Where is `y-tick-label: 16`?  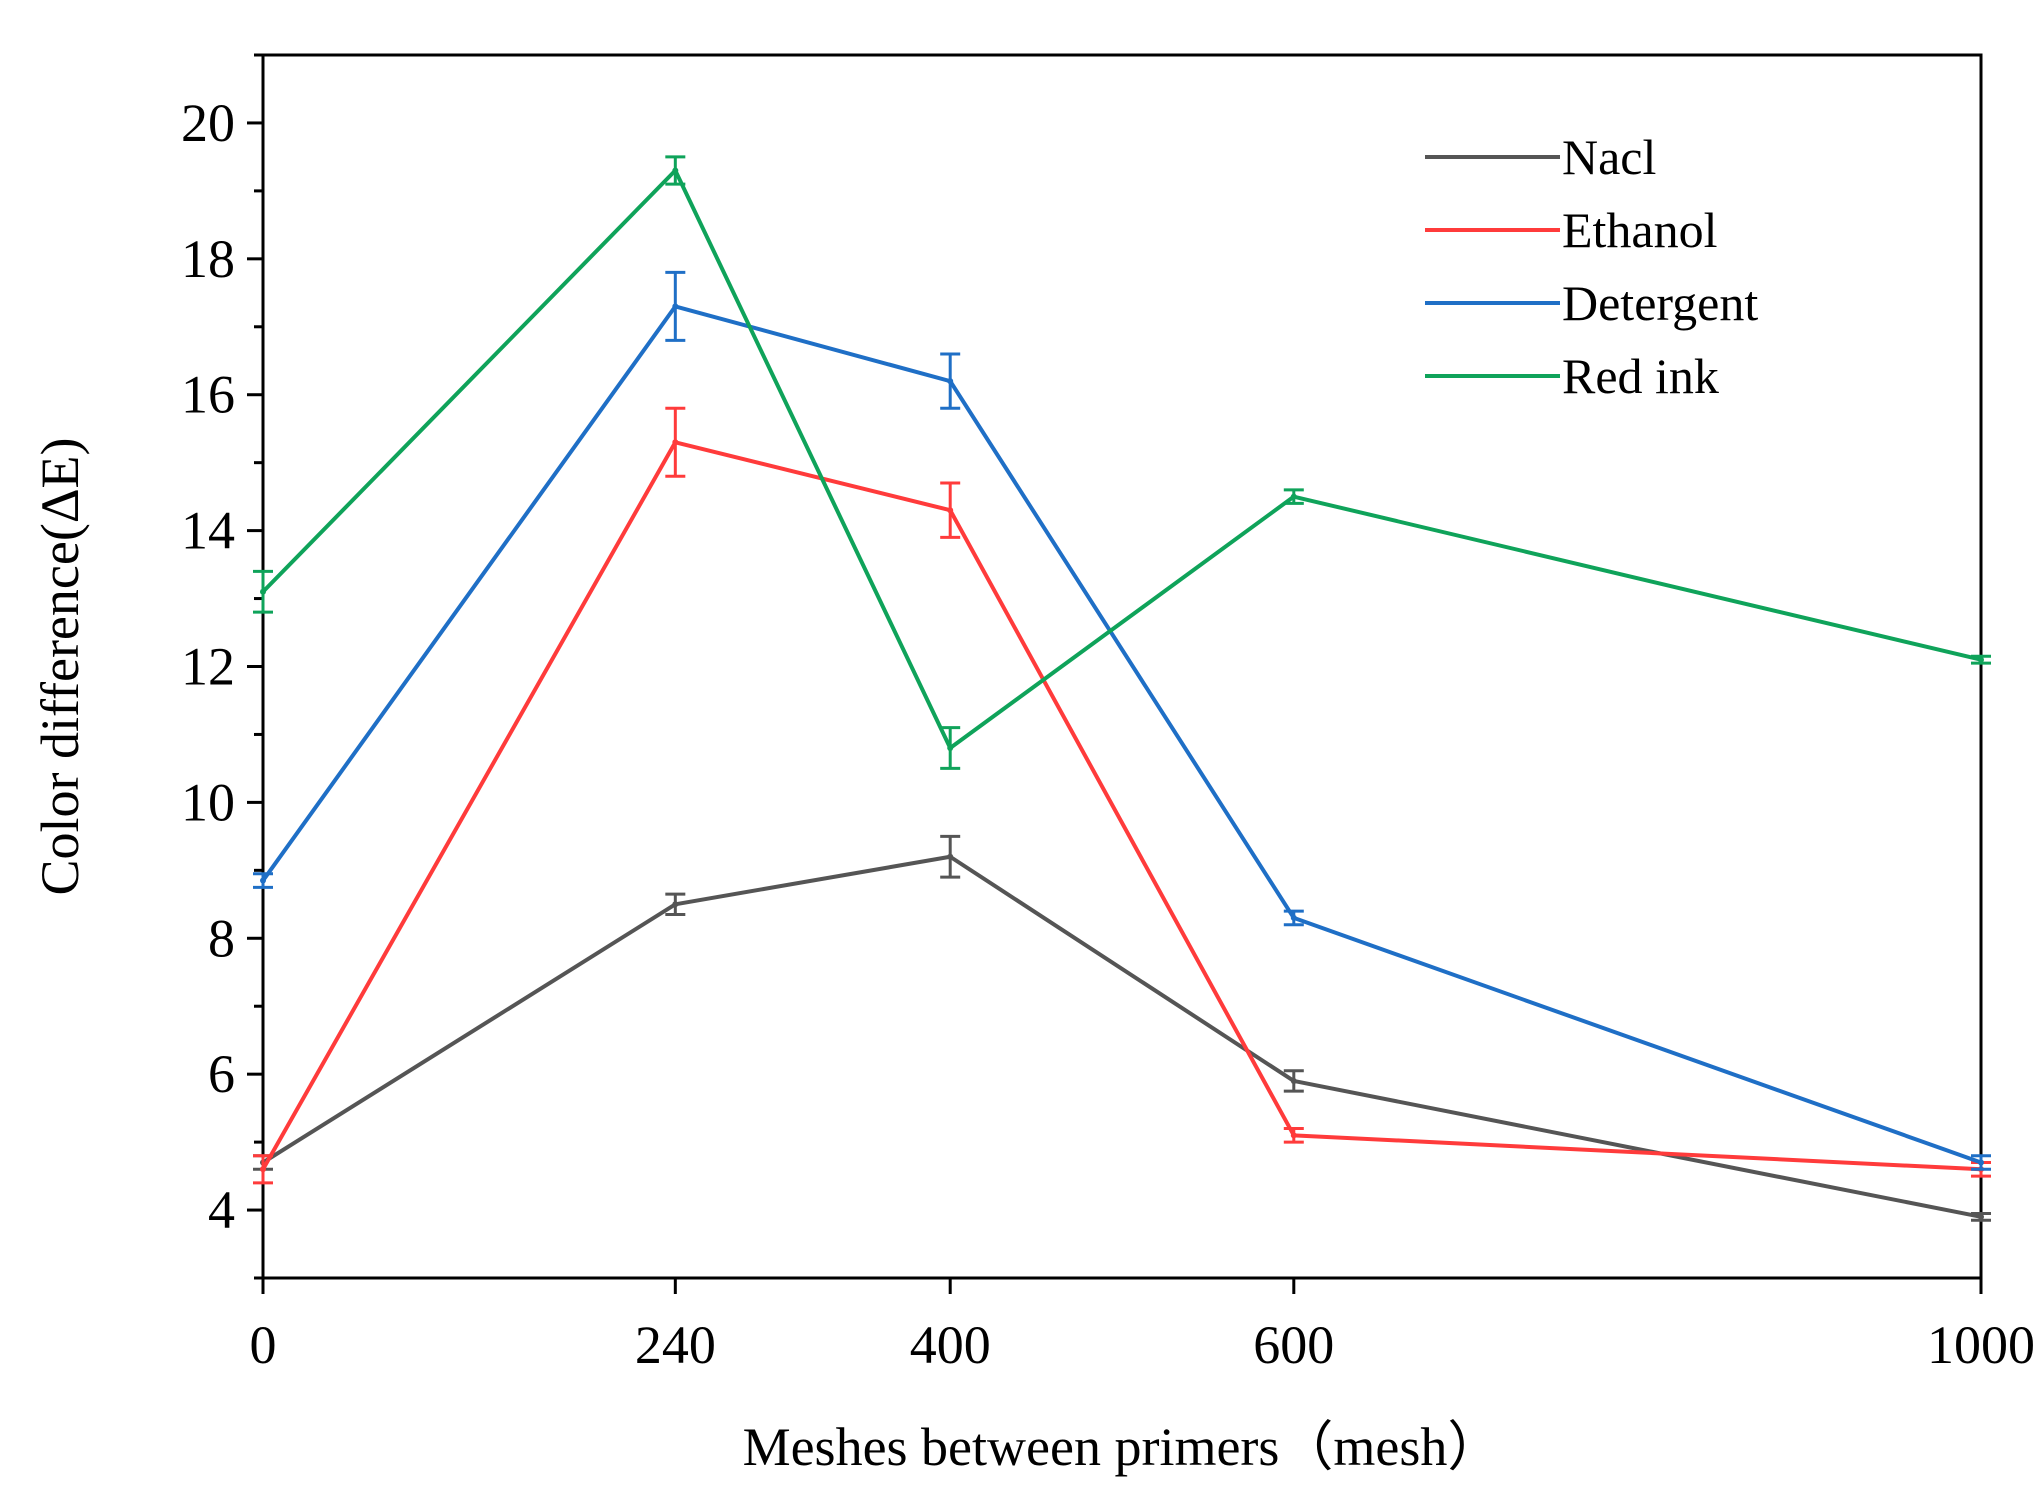 y-tick-label: 16 is located at coordinates (208, 395).